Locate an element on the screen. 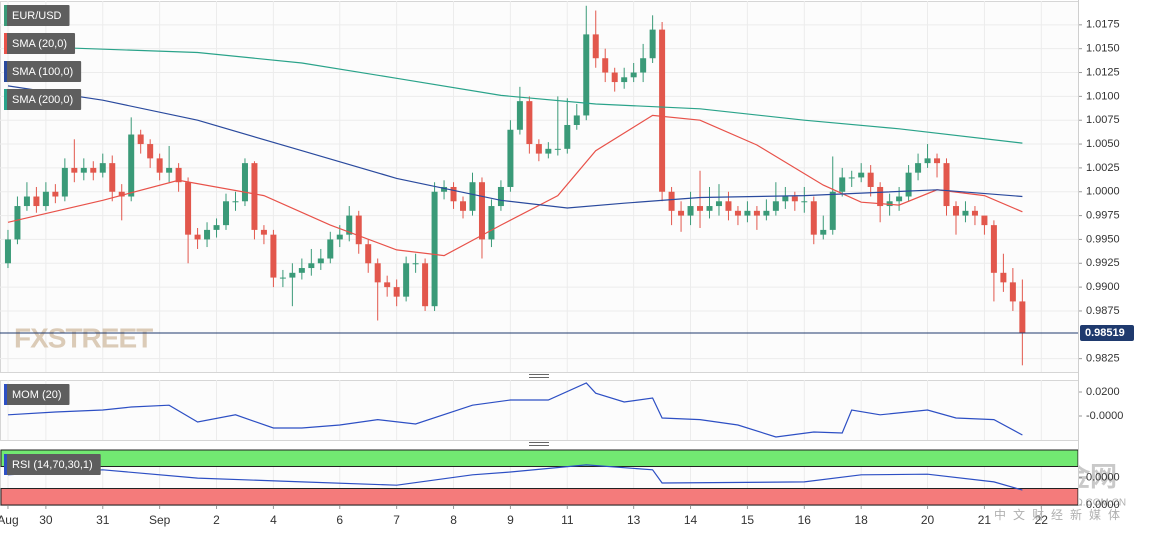 This screenshot has height=533, width=1149. band is located at coordinates (539, 458).